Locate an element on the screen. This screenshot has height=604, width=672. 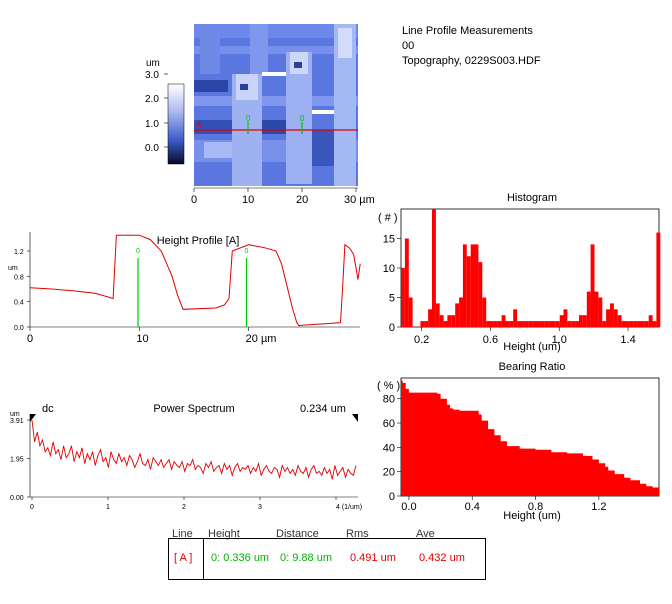
height-profile-unit: um is located at coordinates (13, 268).